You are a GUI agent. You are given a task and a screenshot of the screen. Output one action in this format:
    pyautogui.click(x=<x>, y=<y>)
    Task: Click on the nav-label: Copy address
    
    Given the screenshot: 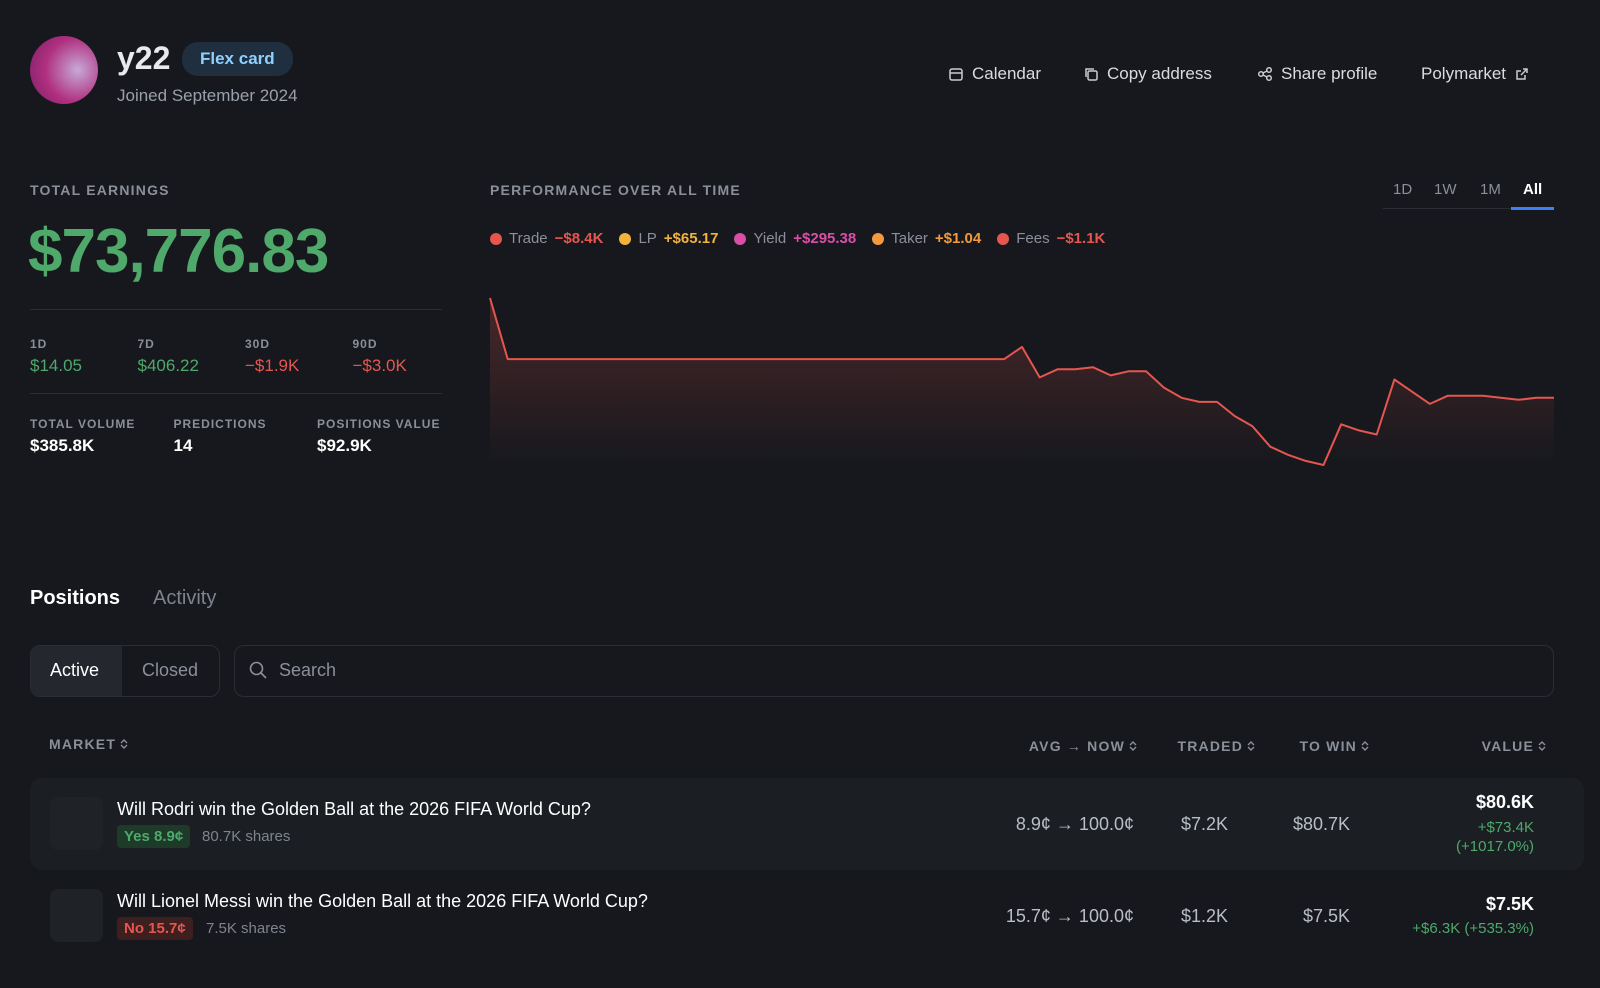 What is the action you would take?
    pyautogui.click(x=1159, y=73)
    